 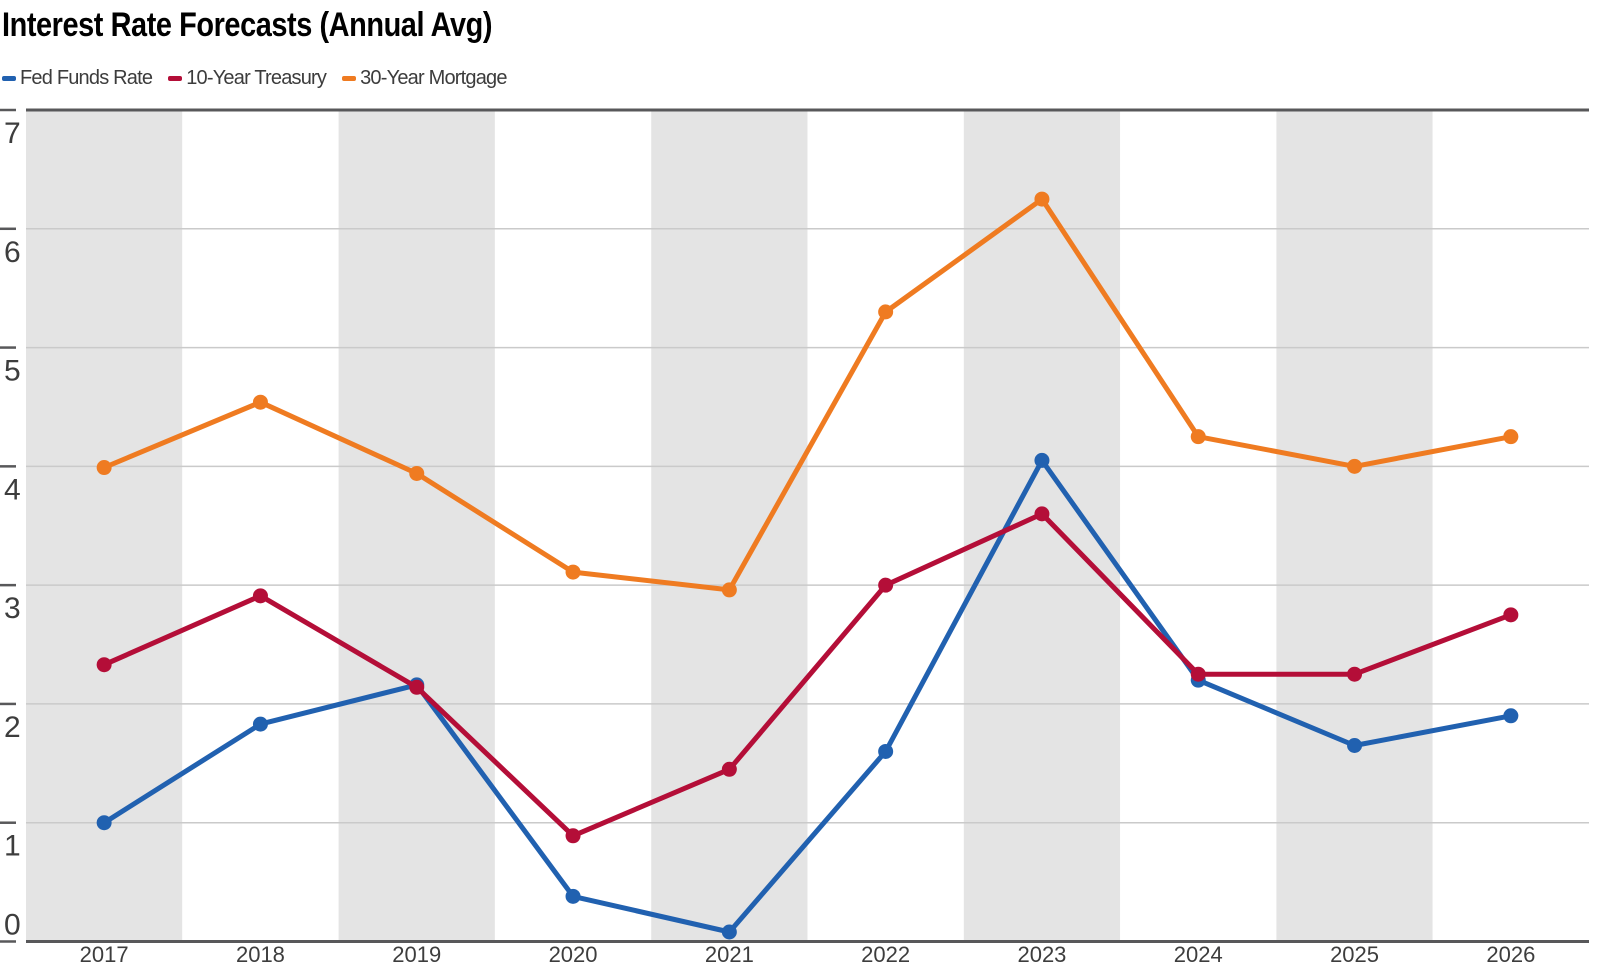 I want to click on y-tick-label: 6, so click(x=12, y=252).